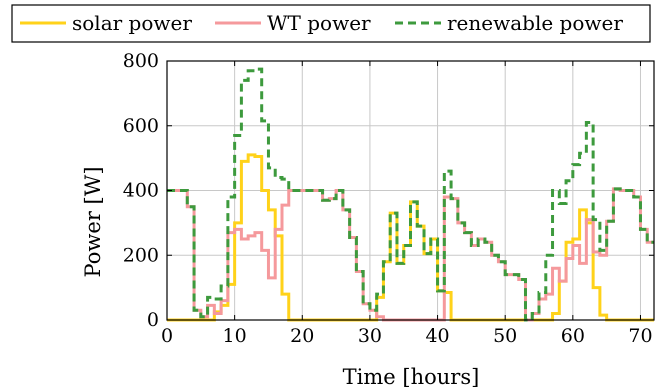  I want to click on y-tick-labels: 0 200 400 600 800, so click(141, 190).